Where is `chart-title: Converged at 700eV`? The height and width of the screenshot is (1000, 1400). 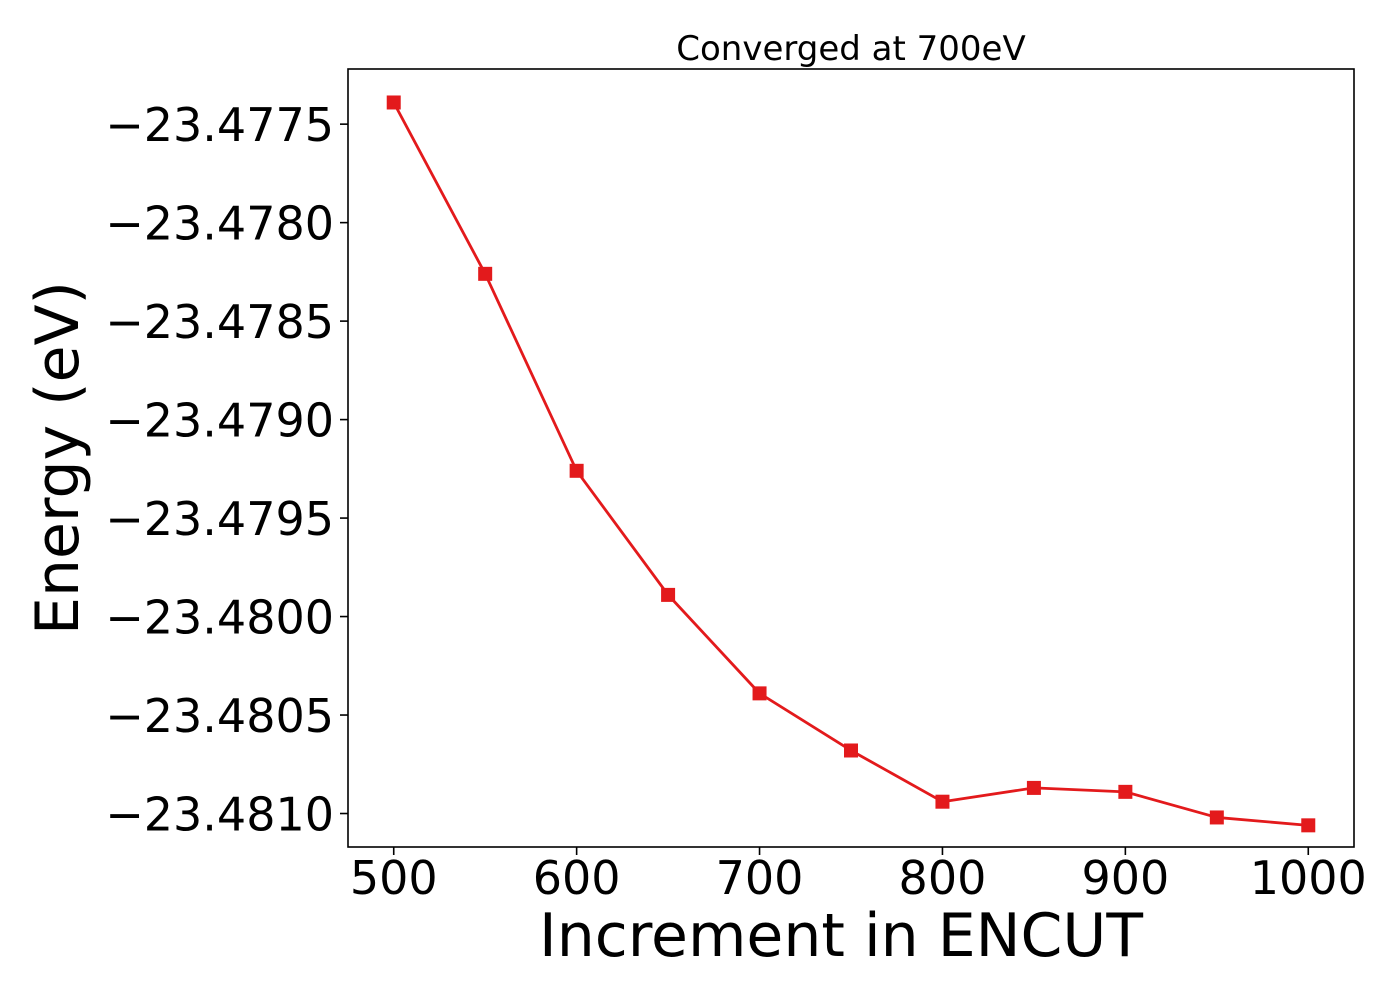
chart-title: Converged at 700eV is located at coordinates (850, 49).